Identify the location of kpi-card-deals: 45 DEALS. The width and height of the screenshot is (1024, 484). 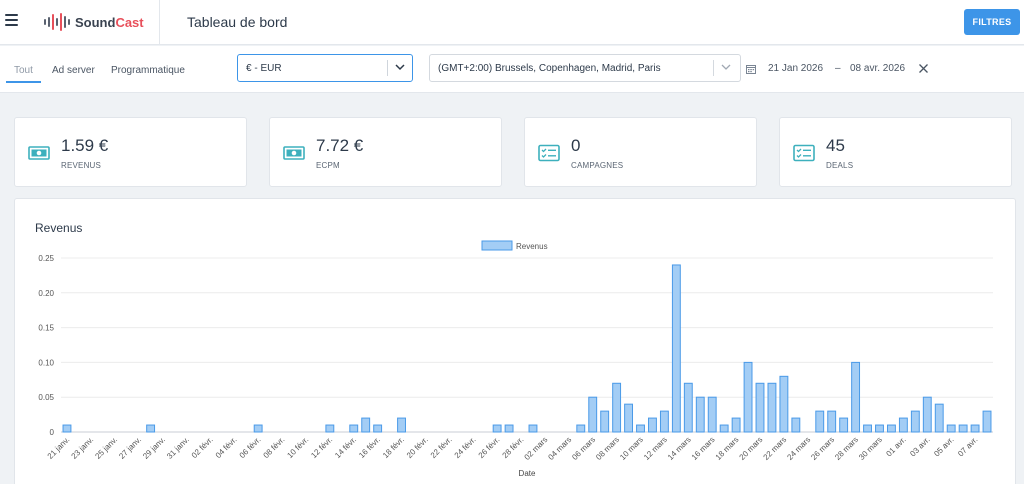
(895, 152).